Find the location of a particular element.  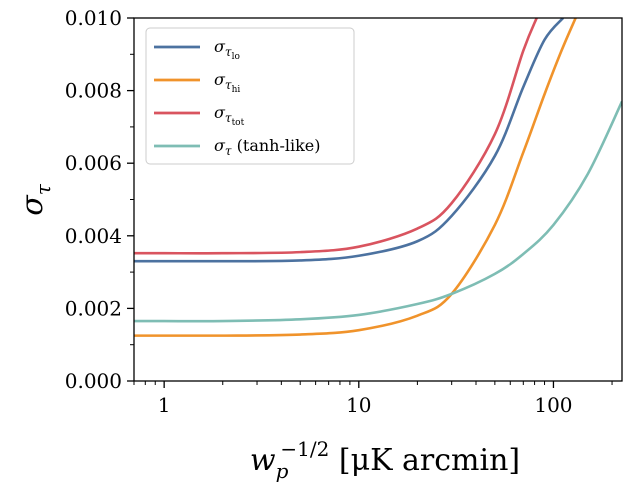

legend-label: στ (tanh-like) is located at coordinates (267, 147).